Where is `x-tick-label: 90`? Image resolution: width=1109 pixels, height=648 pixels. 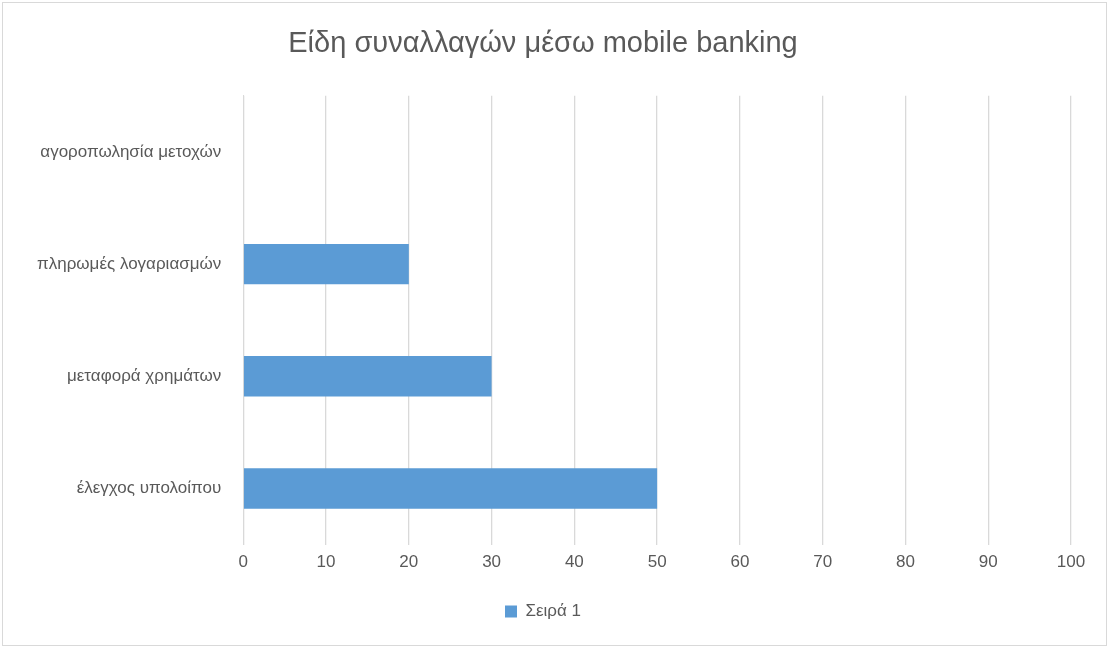
x-tick-label: 90 is located at coordinates (988, 562).